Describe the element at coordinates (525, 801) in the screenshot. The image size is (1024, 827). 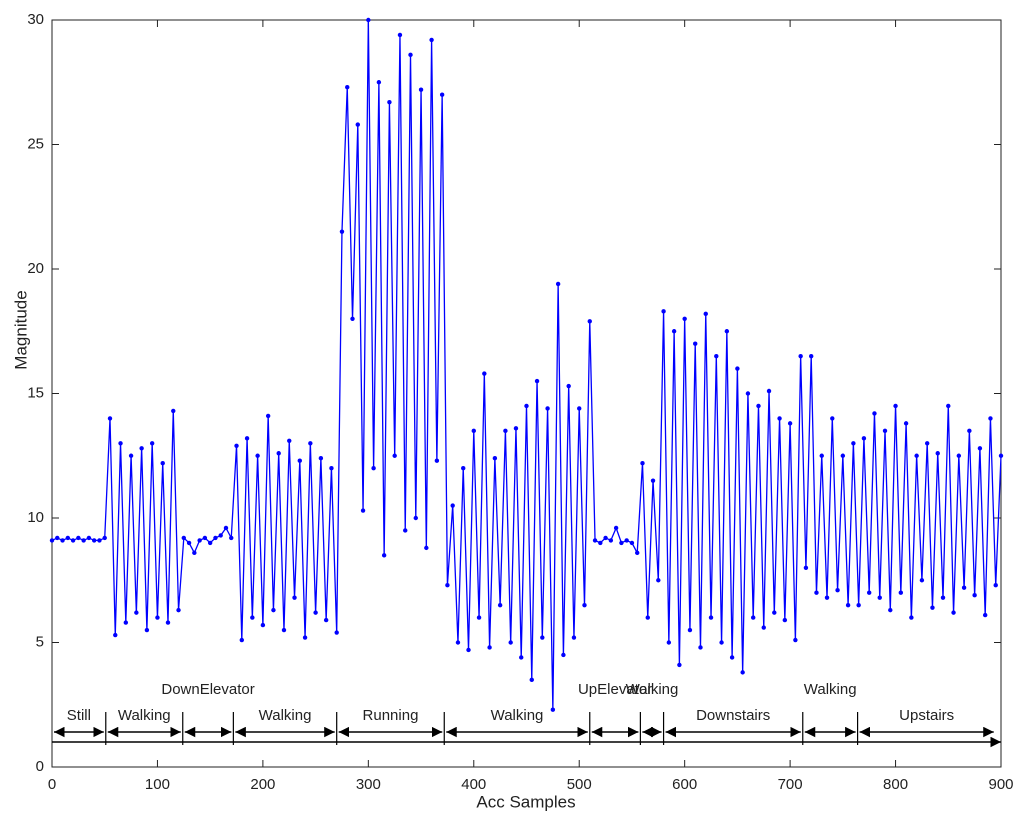
I see `x-axis-label: Acc Samples` at that location.